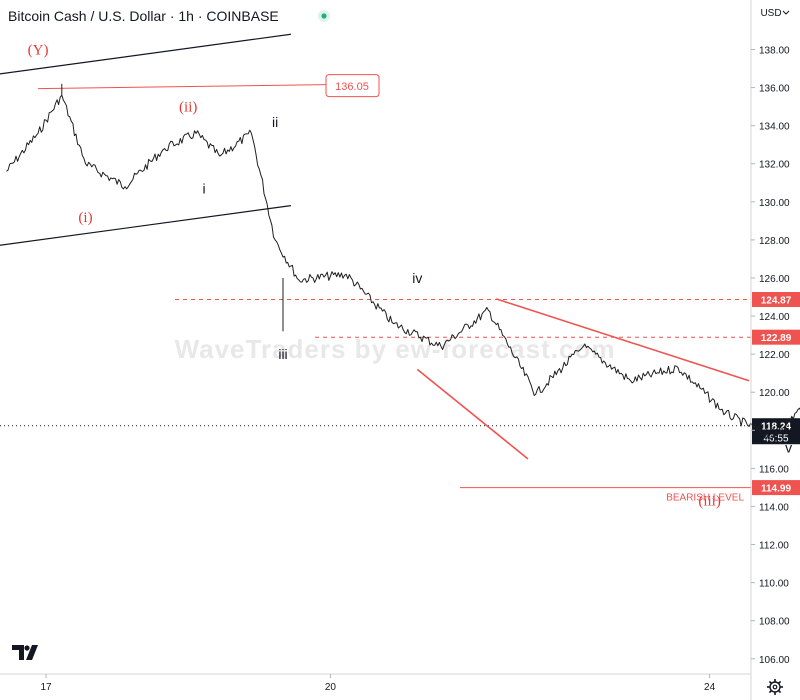  What do you see at coordinates (770, 13) in the screenshot?
I see `currency-label: USD` at bounding box center [770, 13].